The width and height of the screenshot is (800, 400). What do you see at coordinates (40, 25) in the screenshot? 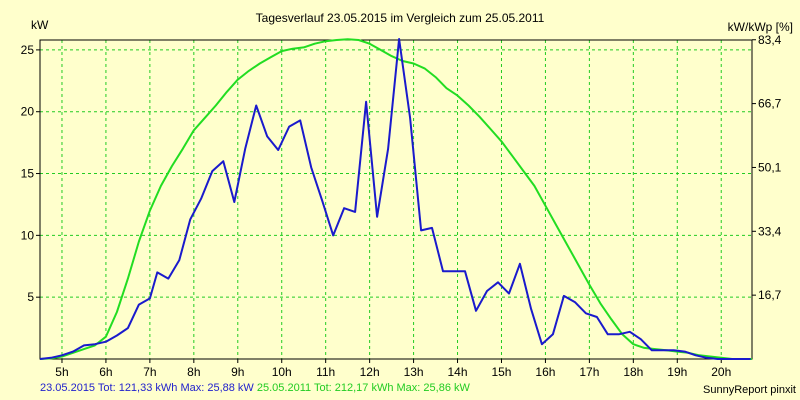
I see `y-axis-label-left: kW` at bounding box center [40, 25].